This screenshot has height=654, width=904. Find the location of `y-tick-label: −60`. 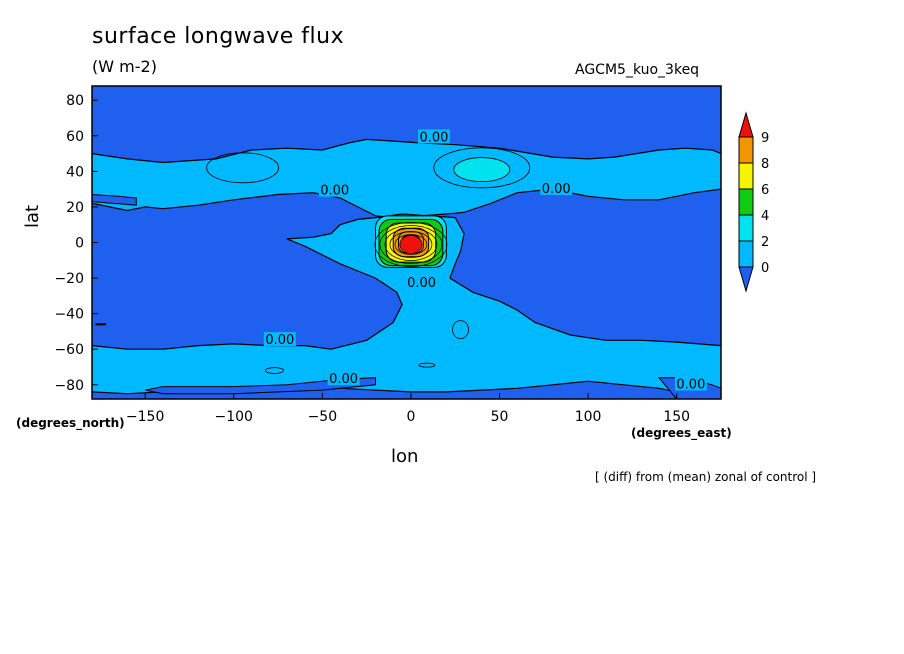

y-tick-label: −60 is located at coordinates (69, 350).